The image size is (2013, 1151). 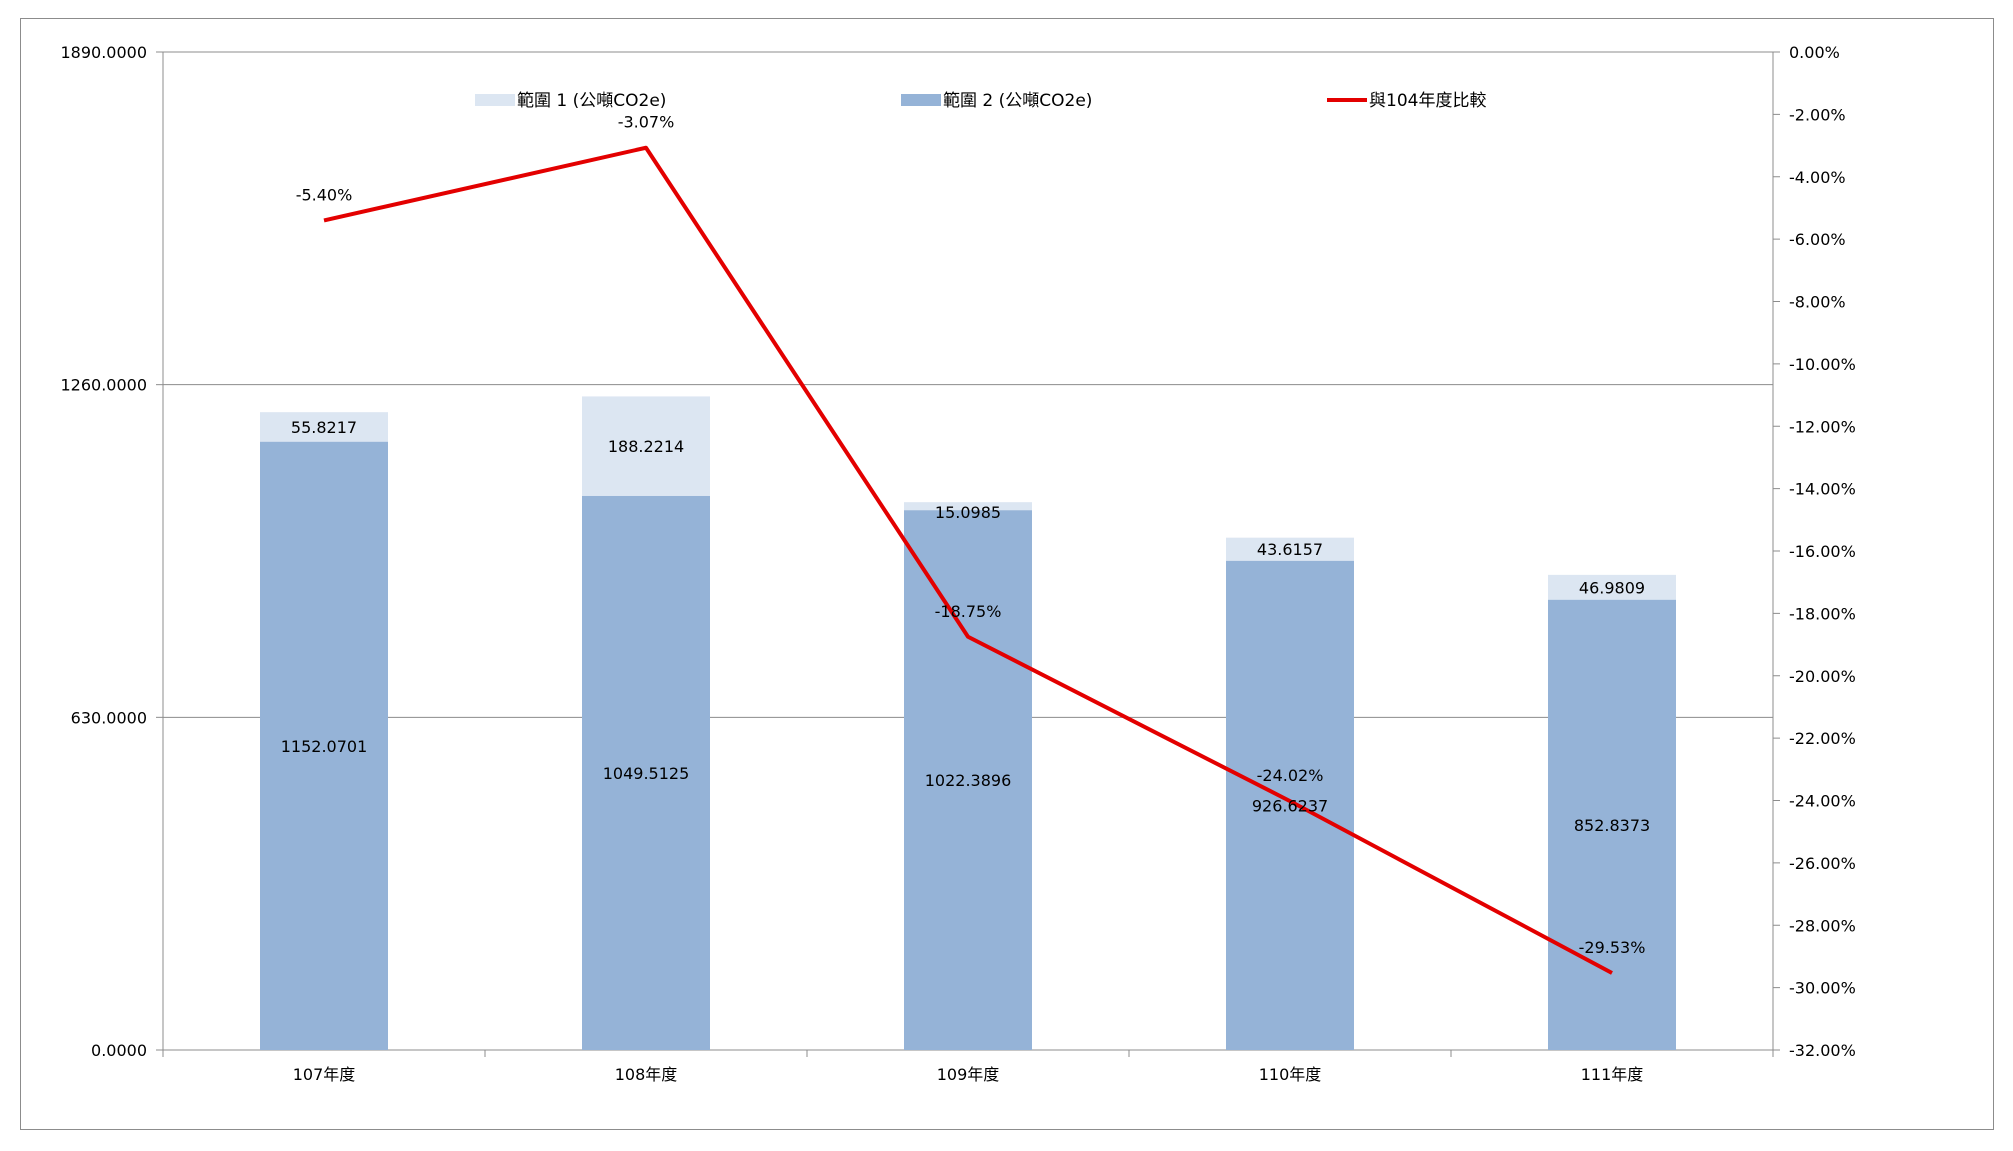 I want to click on line-point-label: -5.40%, so click(x=324, y=194).